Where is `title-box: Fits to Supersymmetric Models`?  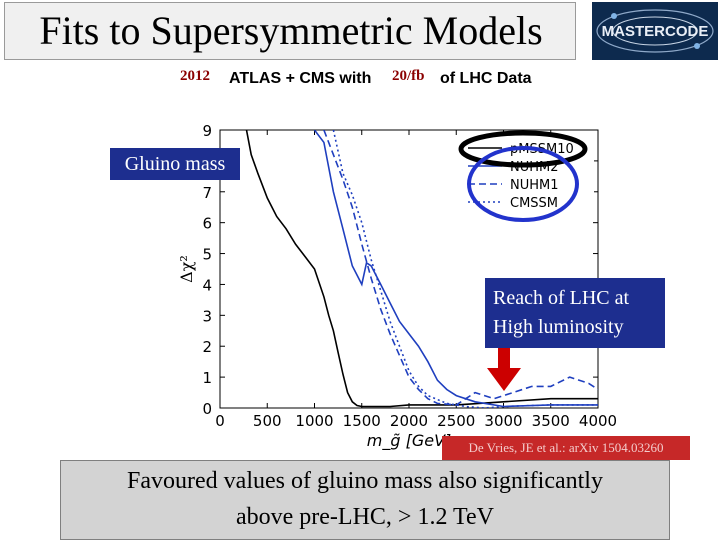
title-box: Fits to Supersymmetric Models is located at coordinates (290, 31).